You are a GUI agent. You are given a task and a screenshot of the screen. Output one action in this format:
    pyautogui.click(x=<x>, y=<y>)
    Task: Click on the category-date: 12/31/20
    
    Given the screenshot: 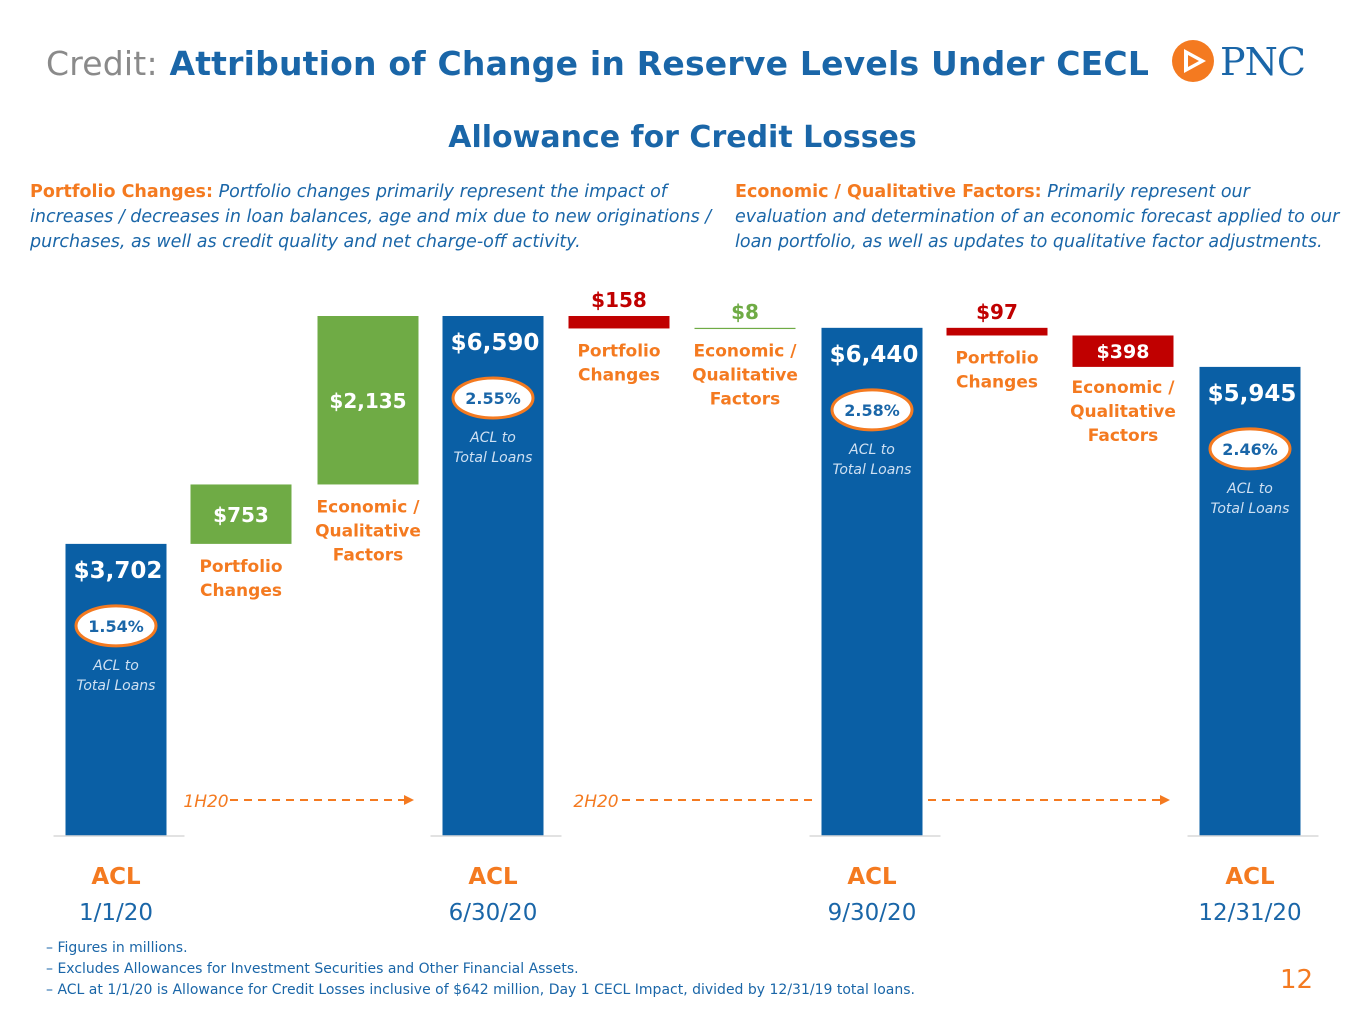 What is the action you would take?
    pyautogui.click(x=1249, y=913)
    